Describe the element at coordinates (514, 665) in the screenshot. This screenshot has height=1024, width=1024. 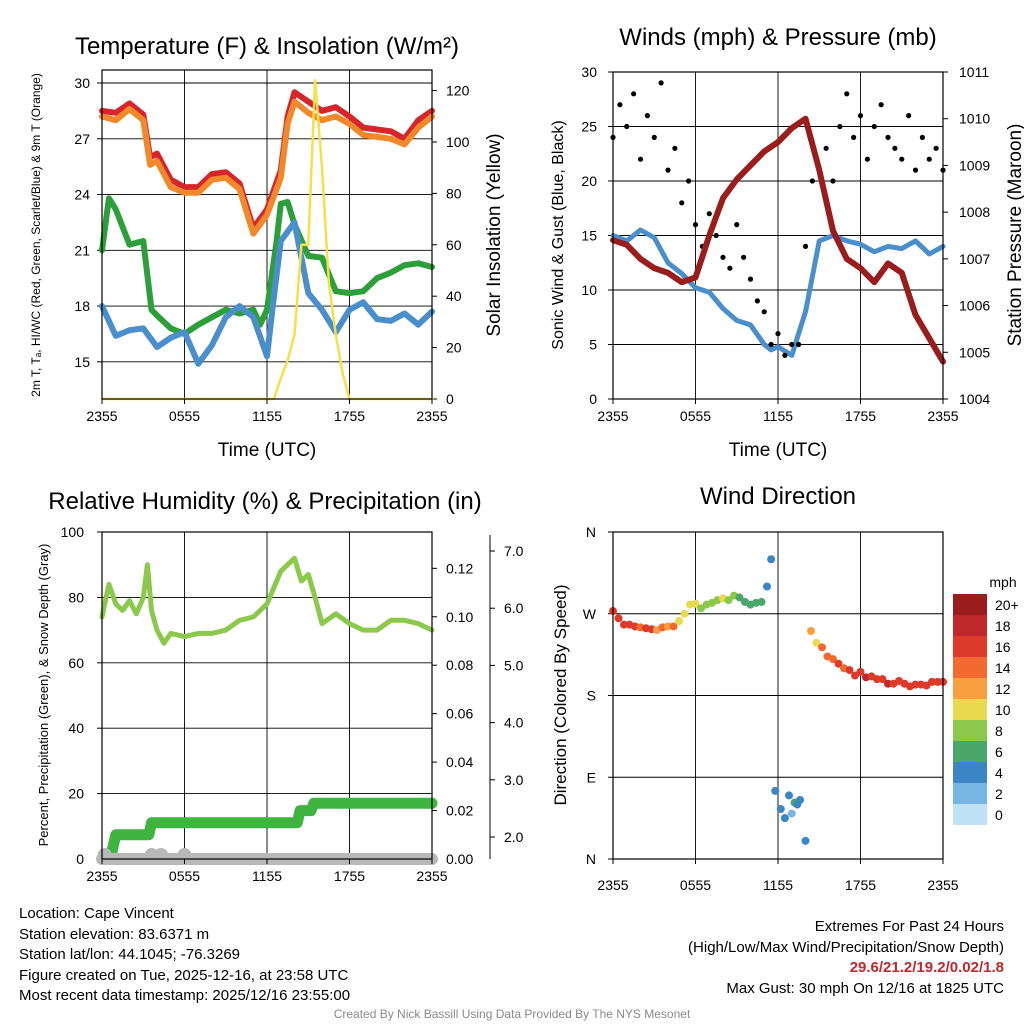
I see `snow-ytick-label: 5.0` at that location.